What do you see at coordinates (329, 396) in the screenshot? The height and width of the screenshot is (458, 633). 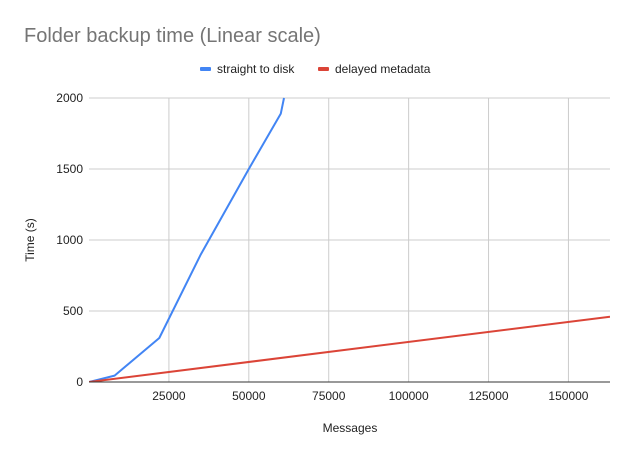 I see `x-tick-label: 75000` at bounding box center [329, 396].